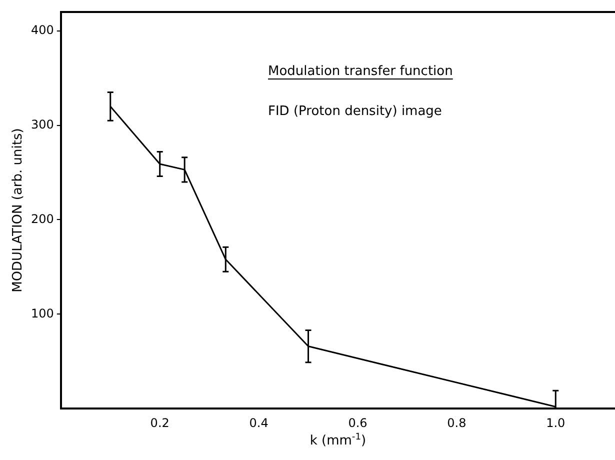 The width and height of the screenshot is (615, 460). What do you see at coordinates (355, 111) in the screenshot?
I see `annotation: FID (Proton density) image` at bounding box center [355, 111].